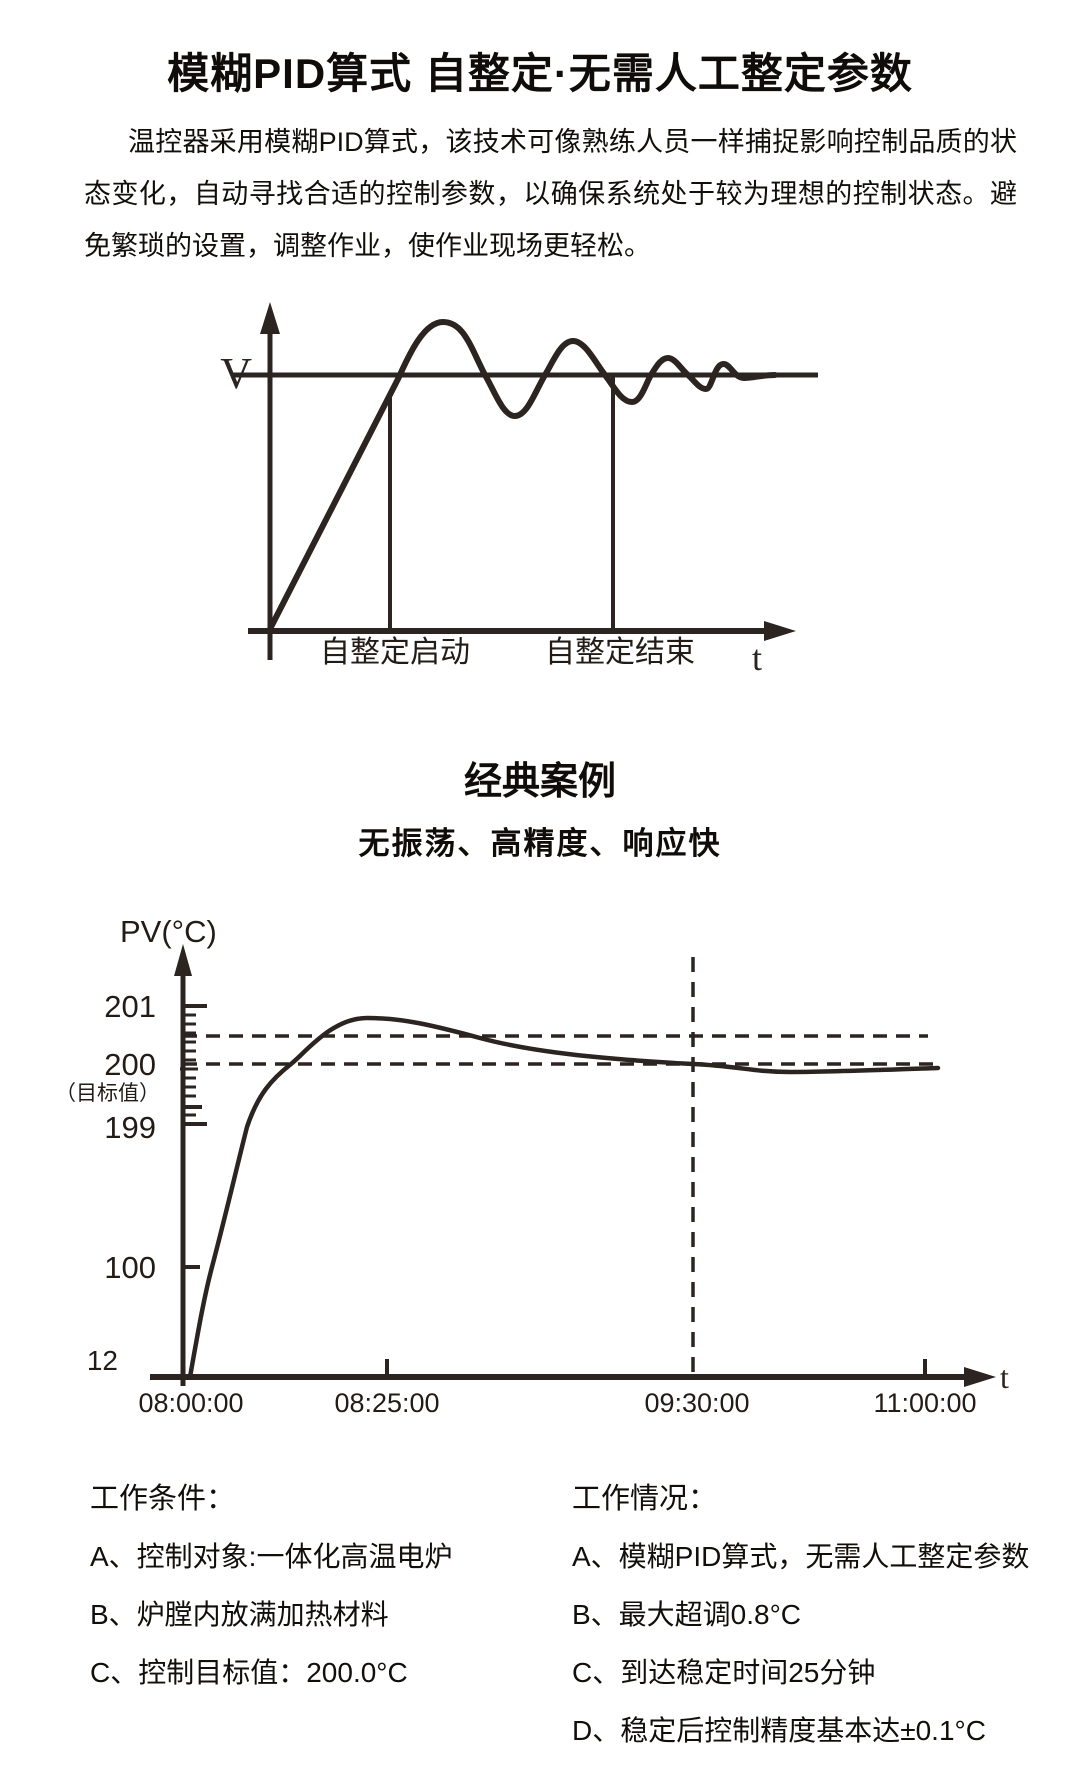 Image resolution: width=1080 pixels, height=1773 pixels. I want to click on ytick-12: 12, so click(102, 1360).